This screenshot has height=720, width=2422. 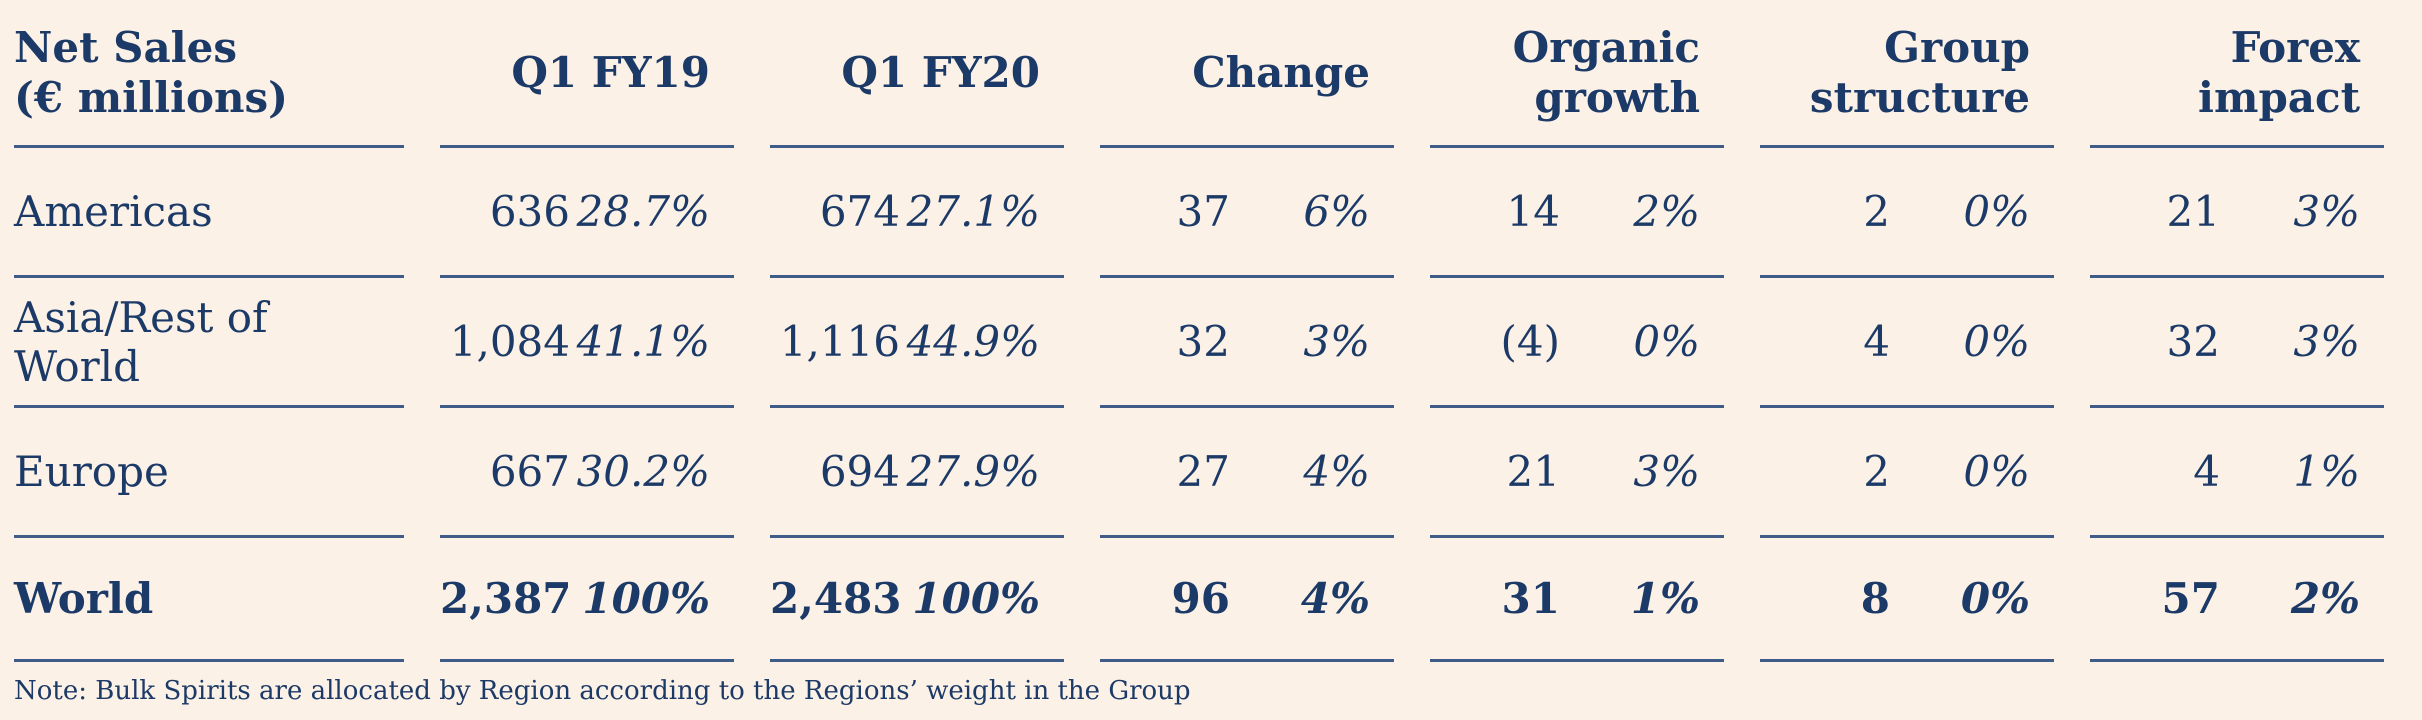 I want to click on value-group: 636 28.7%, so click(x=587, y=213).